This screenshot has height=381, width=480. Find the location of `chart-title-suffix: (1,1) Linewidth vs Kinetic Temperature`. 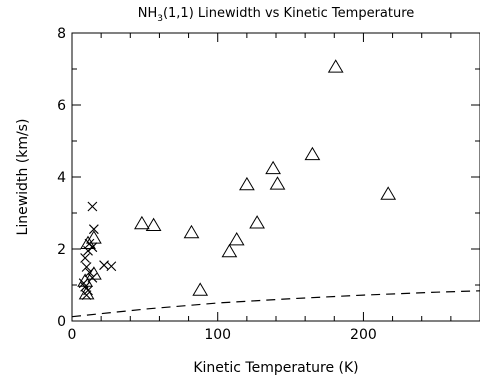

chart-title-suffix: (1,1) Linewidth vs Kinetic Temperature is located at coordinates (288, 13).